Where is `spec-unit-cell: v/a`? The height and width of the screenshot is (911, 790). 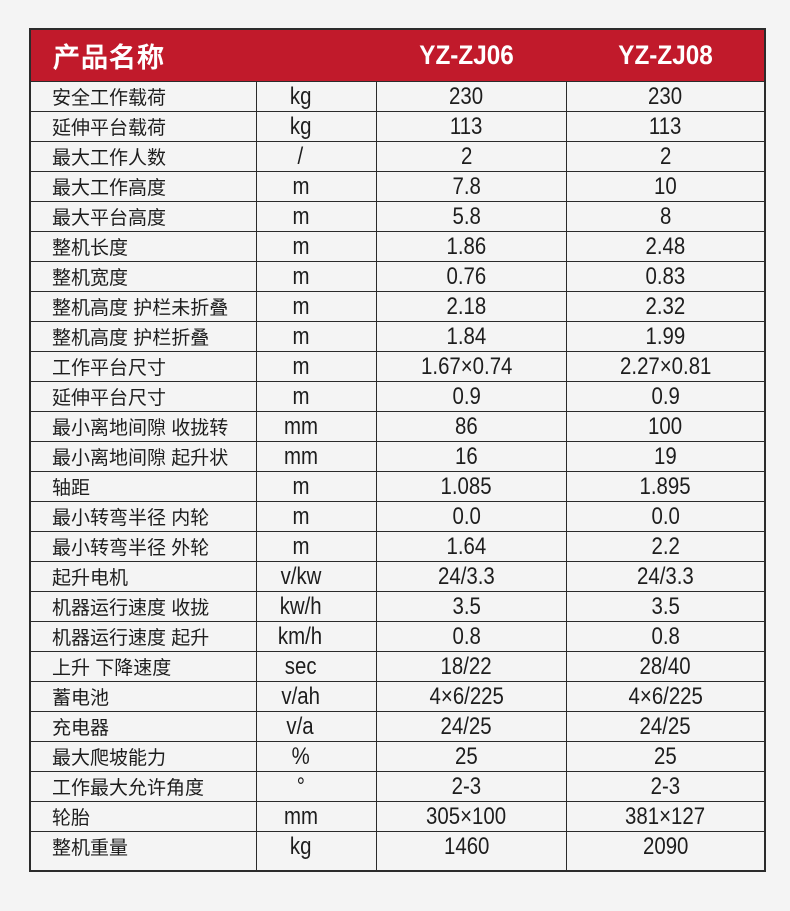 spec-unit-cell: v/a is located at coordinates (317, 726).